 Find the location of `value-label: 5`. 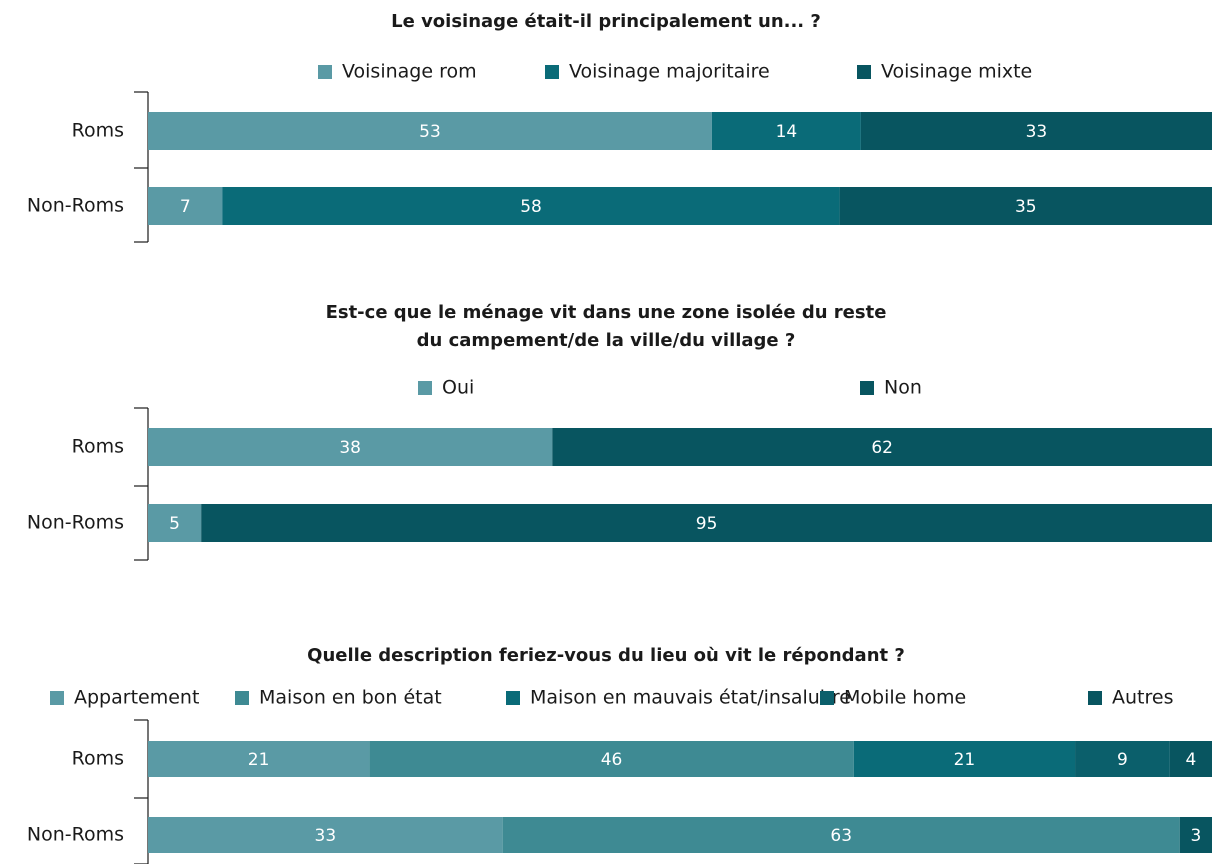

value-label: 5 is located at coordinates (174, 524).